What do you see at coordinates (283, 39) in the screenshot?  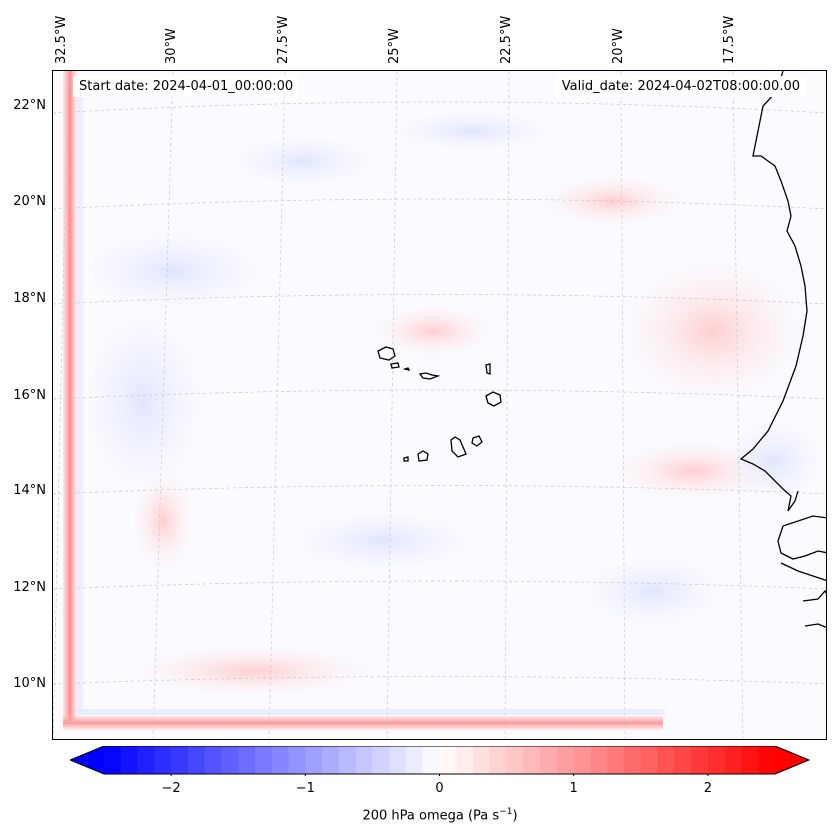 I see `lon-label-27-5w: 27.5°W` at bounding box center [283, 39].